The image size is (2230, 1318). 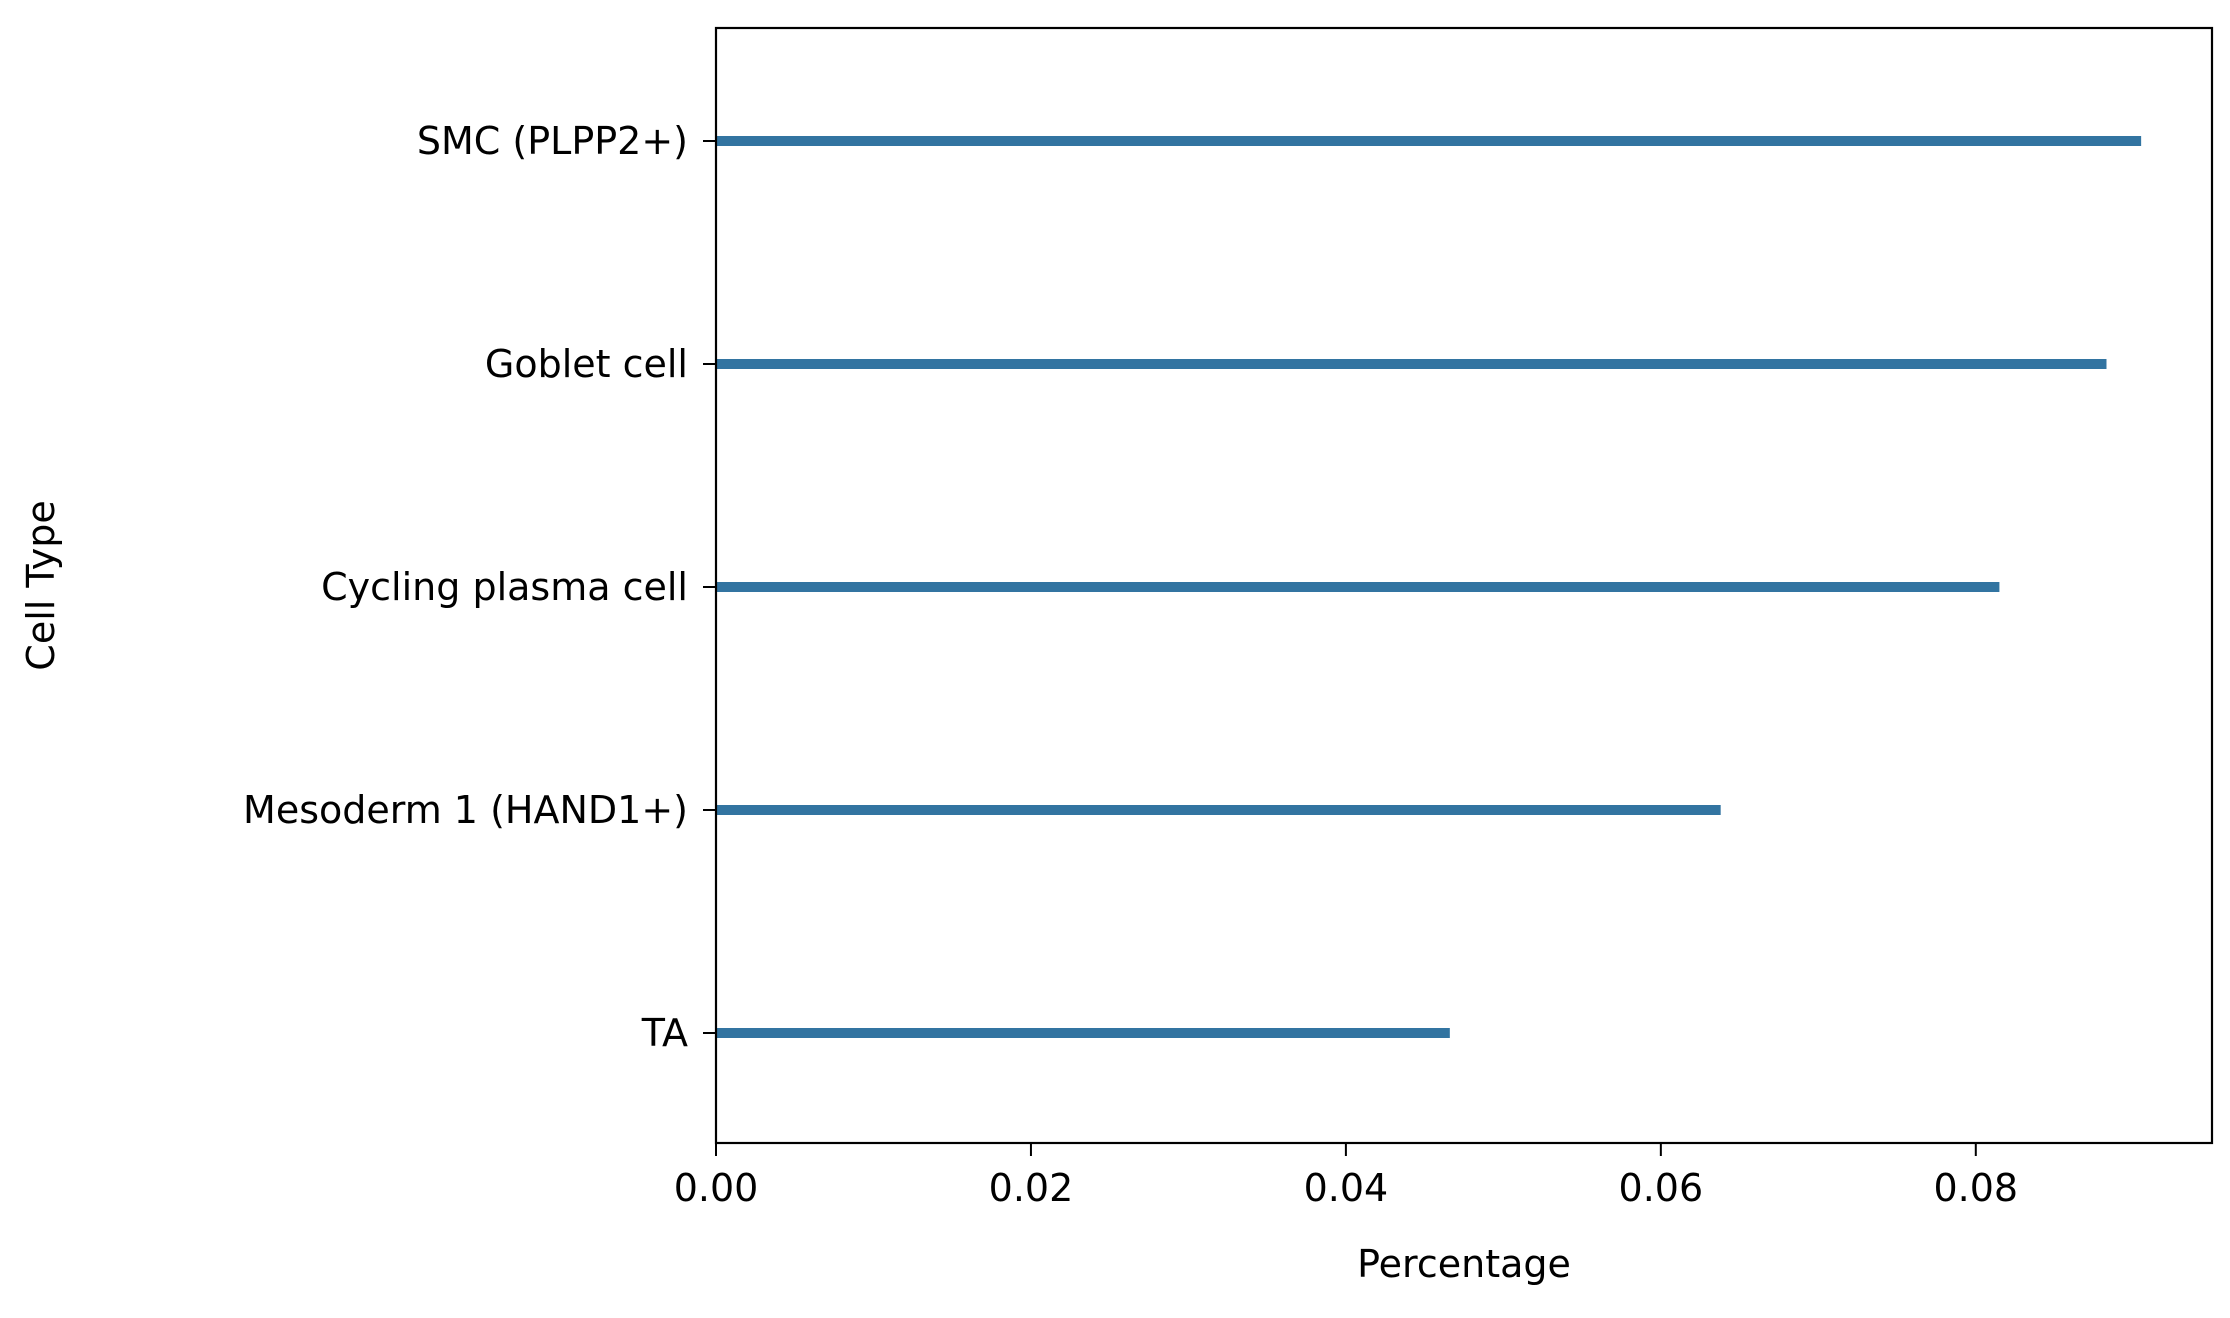 What do you see at coordinates (1346, 1188) in the screenshot?
I see `x-tick-label: 0.04` at bounding box center [1346, 1188].